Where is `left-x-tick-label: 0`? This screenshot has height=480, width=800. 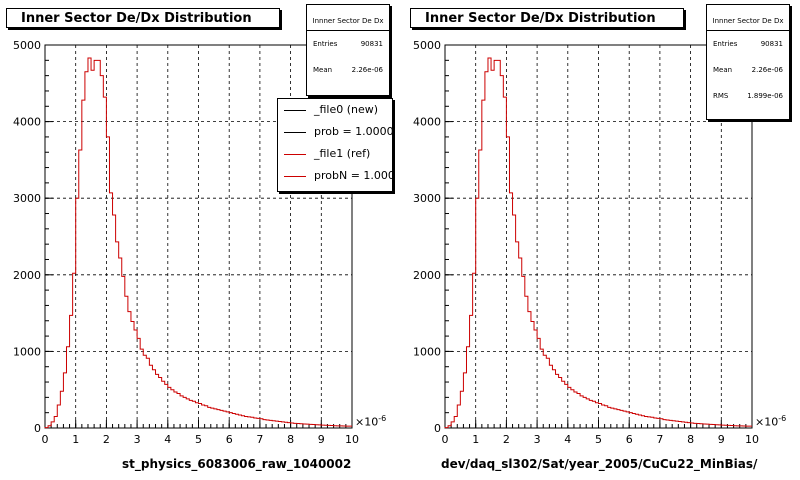 left-x-tick-label: 0 is located at coordinates (45, 439).